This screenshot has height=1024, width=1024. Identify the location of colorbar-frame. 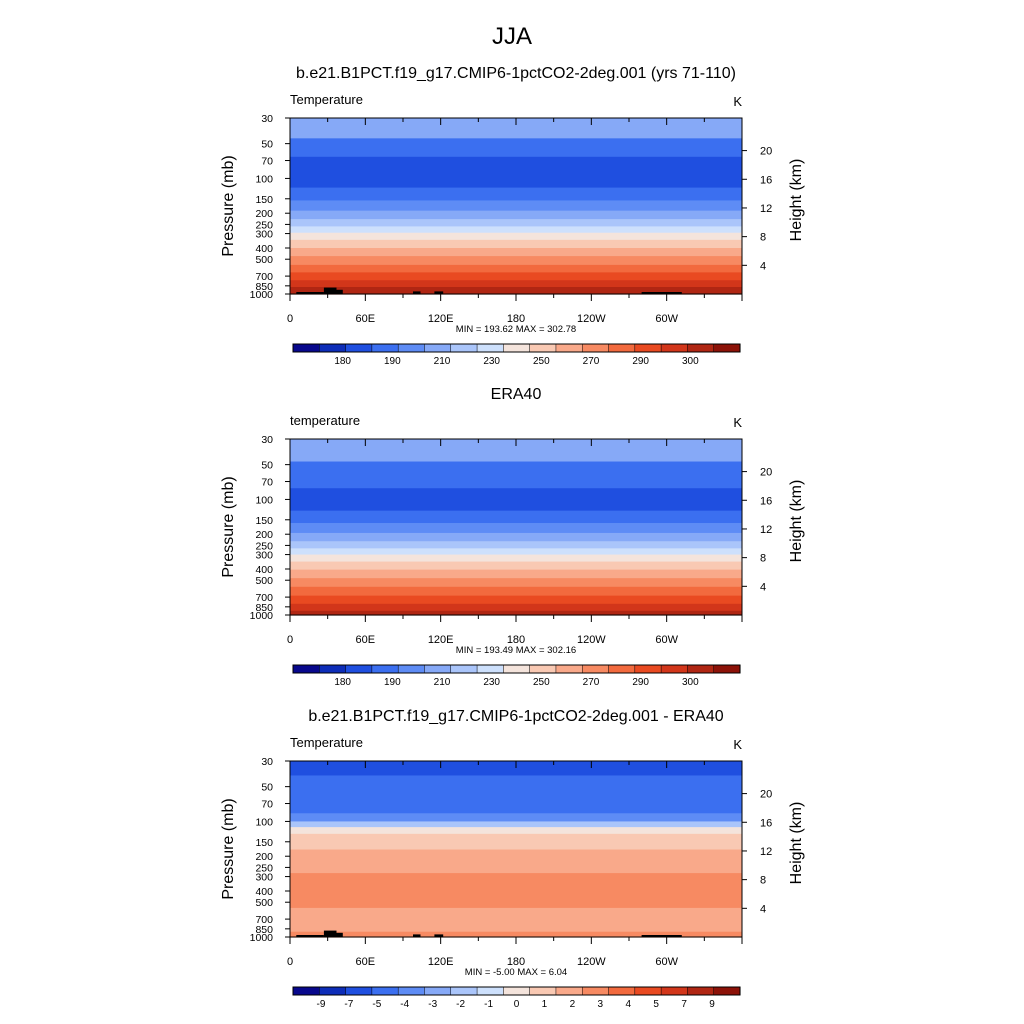
(516, 991).